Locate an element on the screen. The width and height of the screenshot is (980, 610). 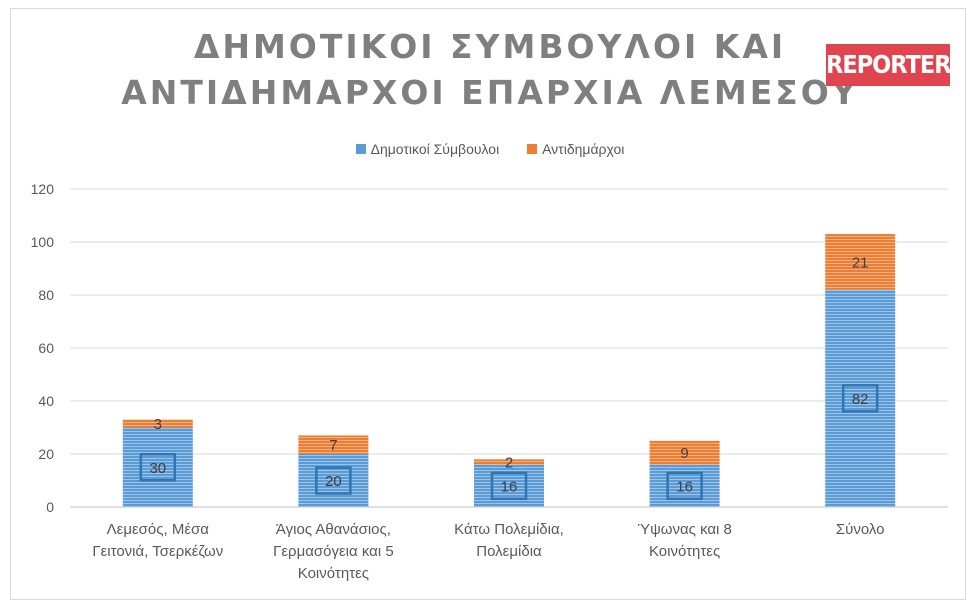
y-tick-label: 40 is located at coordinates (46, 401).